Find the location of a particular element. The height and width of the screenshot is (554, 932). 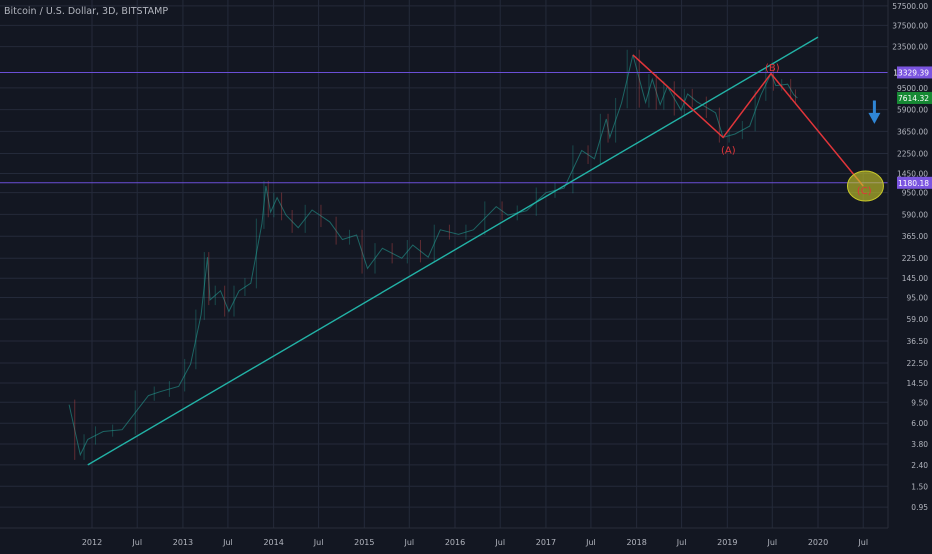

price-level-value: 13329.39 is located at coordinates (911, 72).